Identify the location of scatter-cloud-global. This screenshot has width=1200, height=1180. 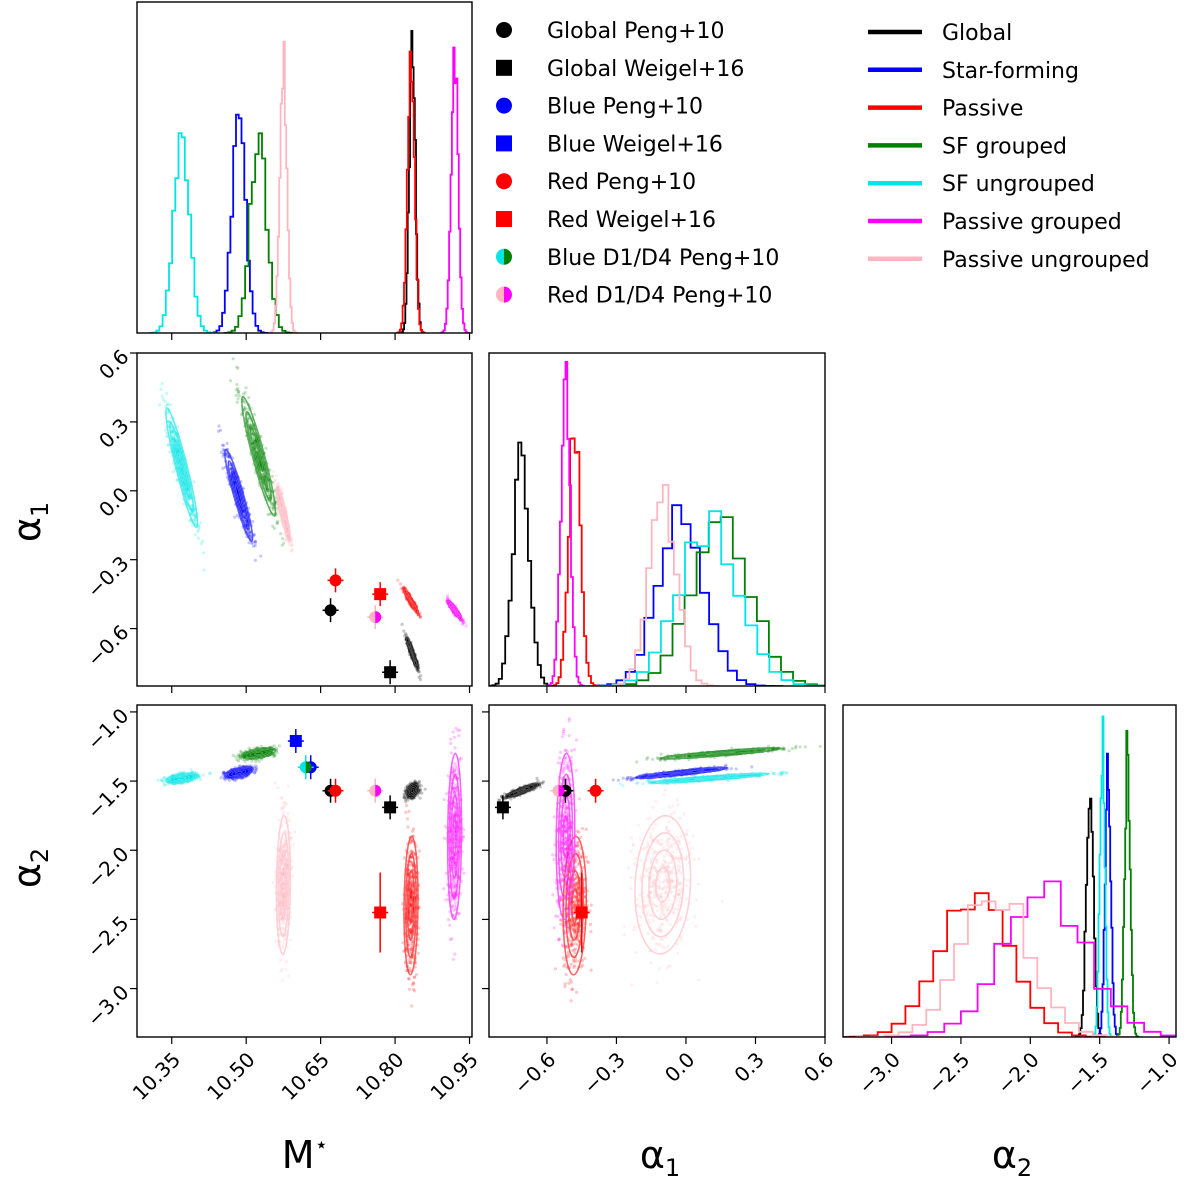
(411, 652).